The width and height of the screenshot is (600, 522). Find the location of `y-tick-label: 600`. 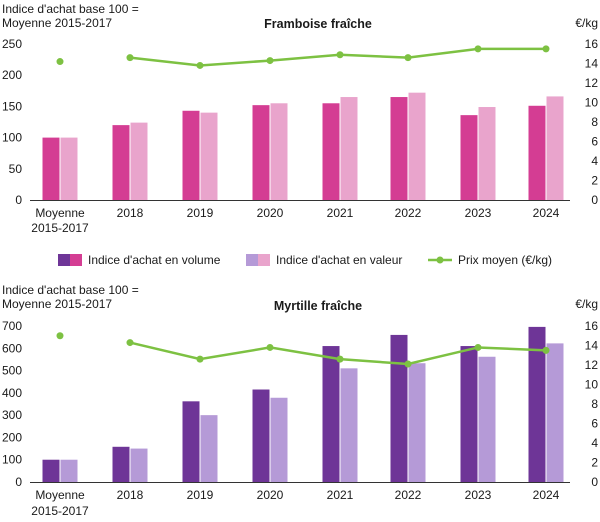

y-tick-label: 600 is located at coordinates (12, 348).